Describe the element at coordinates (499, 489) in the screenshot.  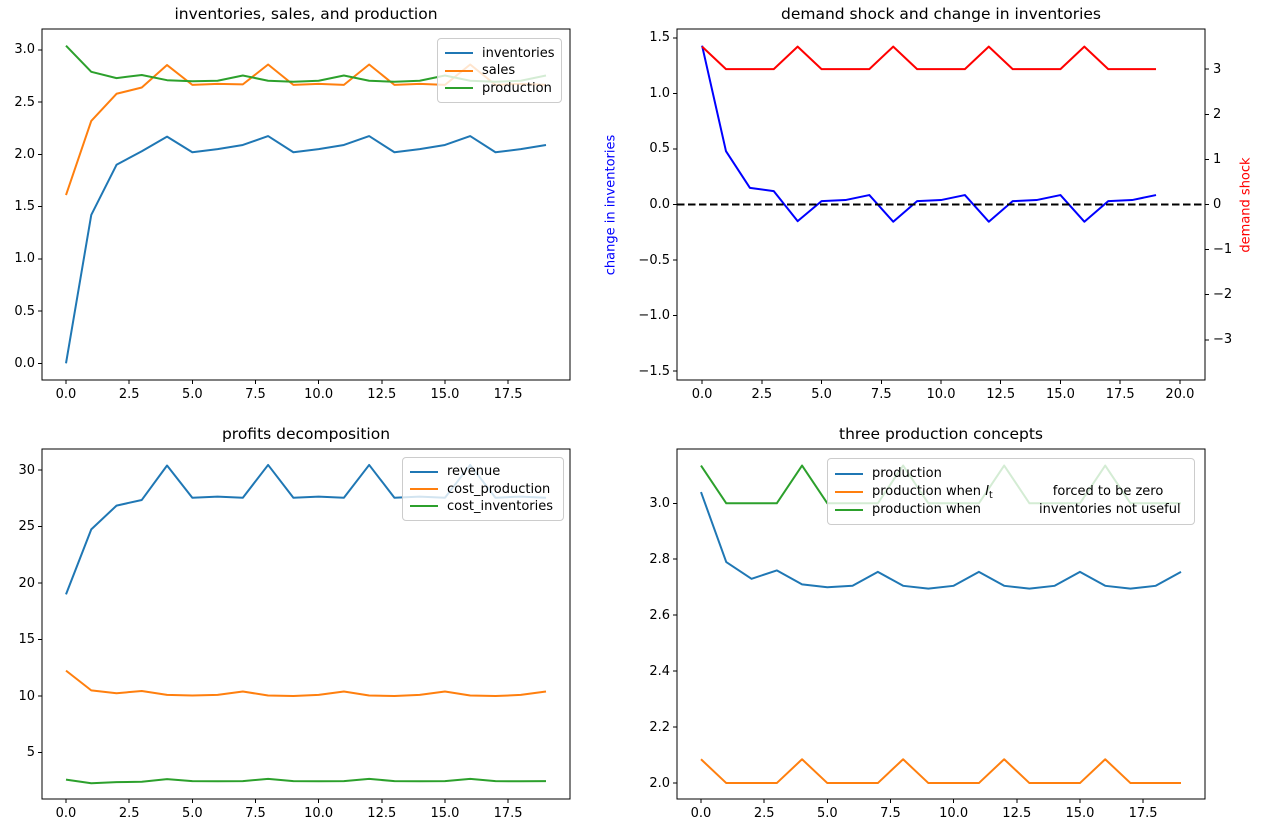
I see `legend-label: cost_production` at that location.